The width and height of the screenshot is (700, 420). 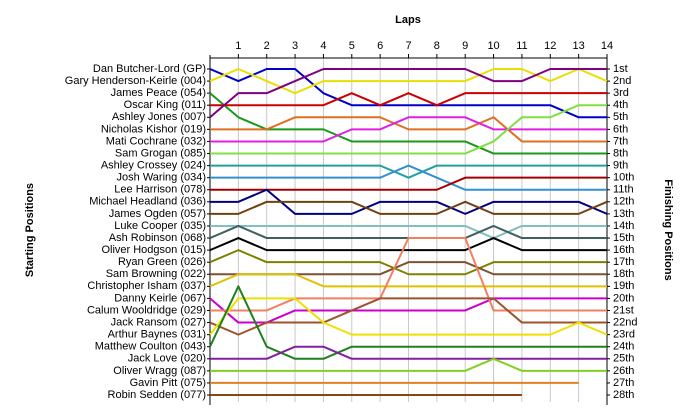 What do you see at coordinates (153, 129) in the screenshot?
I see `start-label: Nicholas Kishor (019)` at bounding box center [153, 129].